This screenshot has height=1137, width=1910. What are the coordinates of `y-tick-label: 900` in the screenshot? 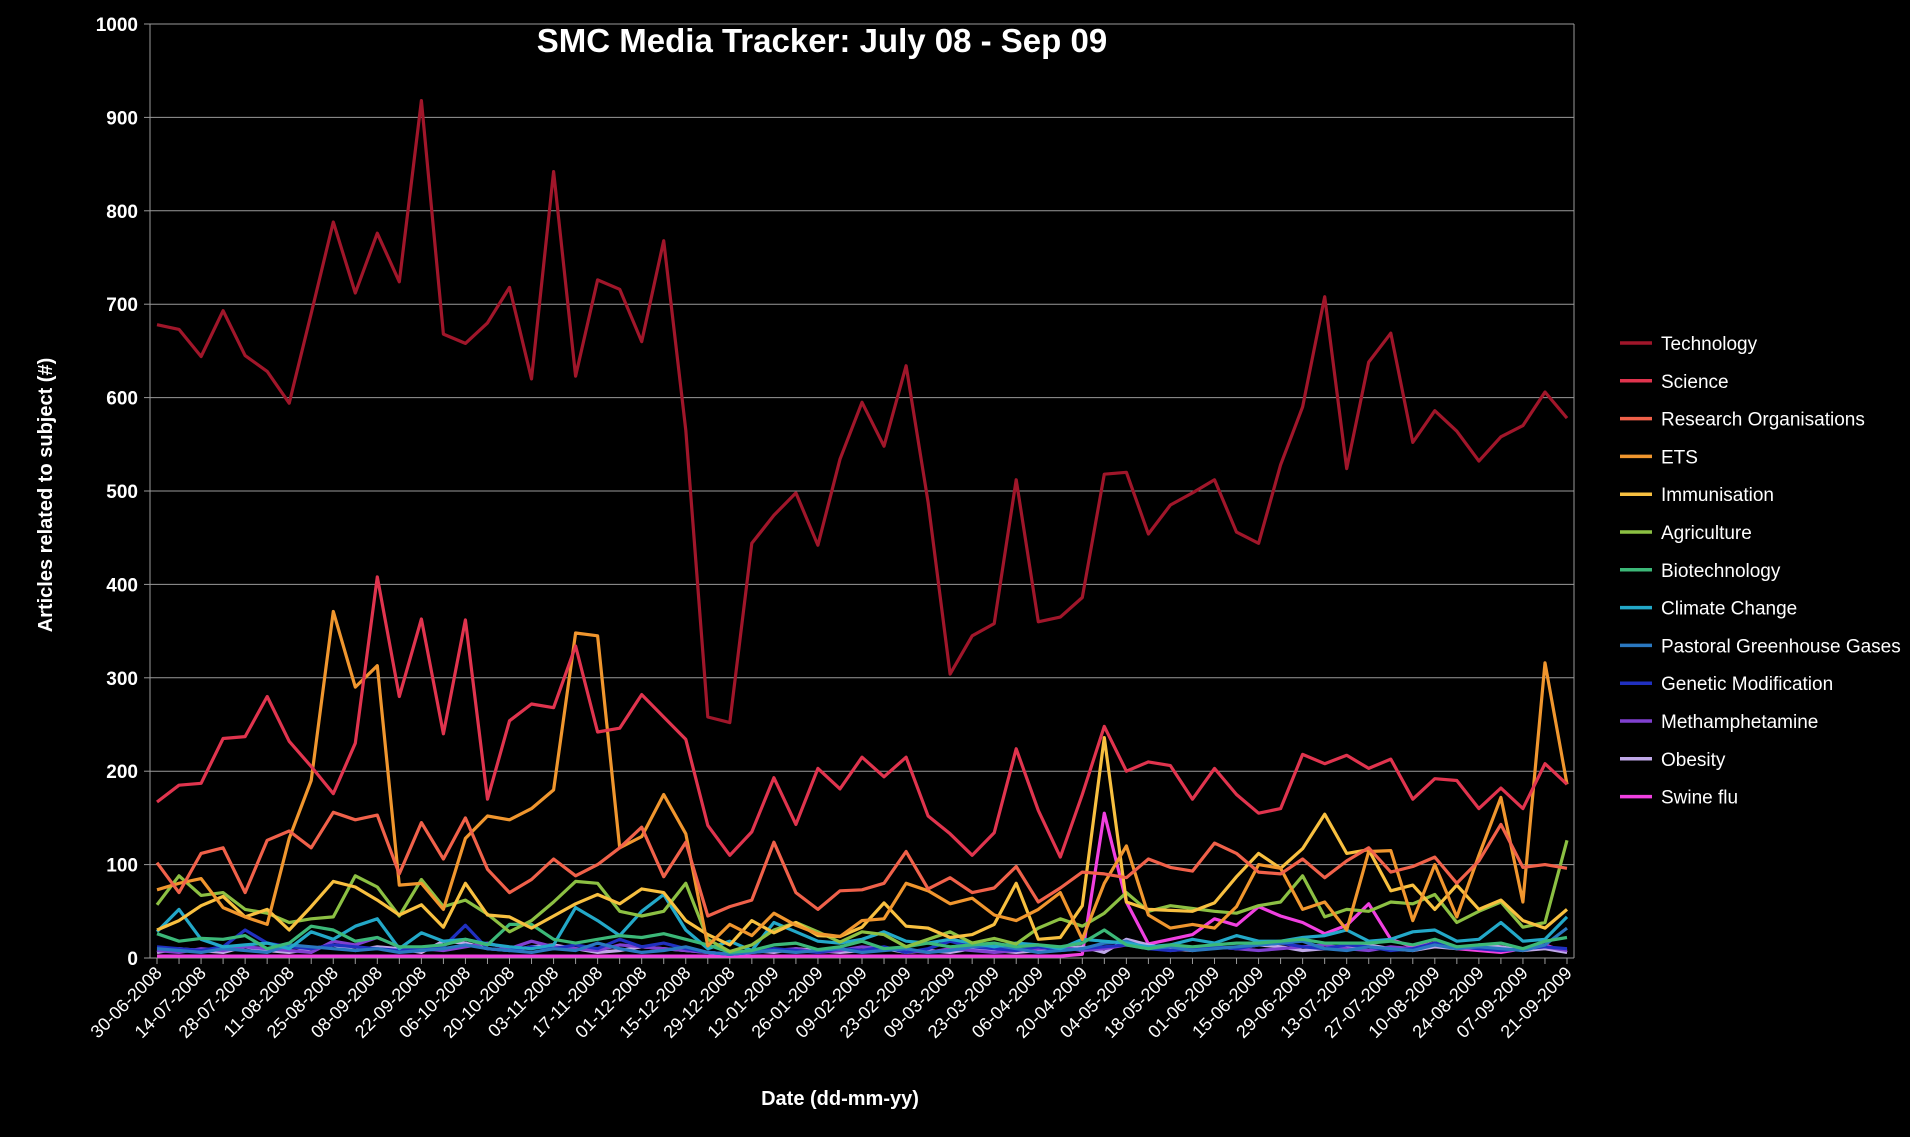 It's located at (122, 118).